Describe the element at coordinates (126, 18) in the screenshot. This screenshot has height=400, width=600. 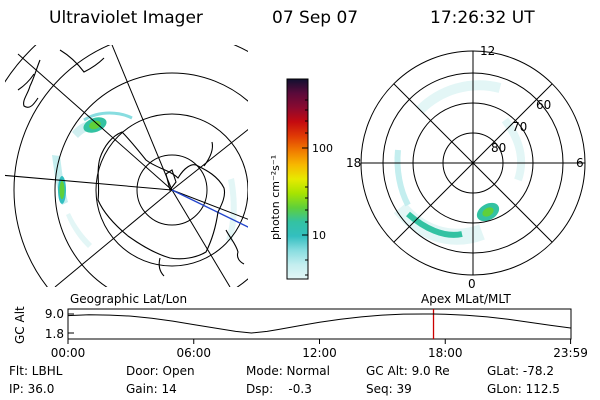
I see `instrument-title: Ultraviolet Imager` at that location.